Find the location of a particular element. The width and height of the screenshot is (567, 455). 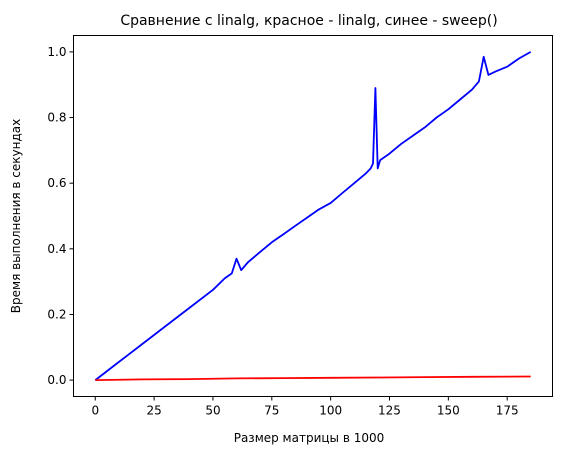

x-tick-label: 125 is located at coordinates (389, 411).